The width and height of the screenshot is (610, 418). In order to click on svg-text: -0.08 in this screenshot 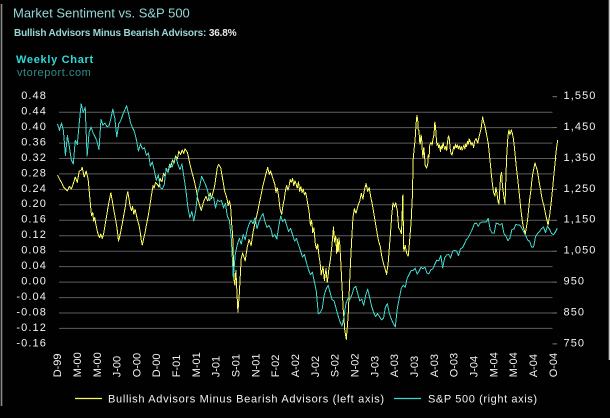, I will do `click(31, 312)`.